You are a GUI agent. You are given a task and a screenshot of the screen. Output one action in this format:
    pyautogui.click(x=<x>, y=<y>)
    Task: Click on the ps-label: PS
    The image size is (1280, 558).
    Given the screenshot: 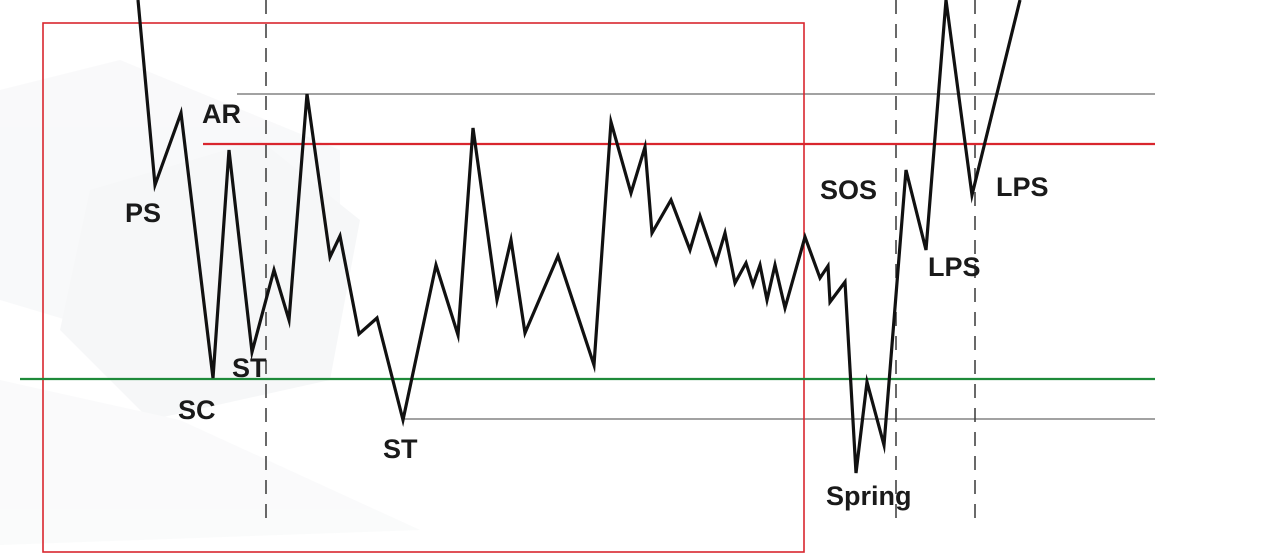 What is the action you would take?
    pyautogui.click(x=143, y=213)
    